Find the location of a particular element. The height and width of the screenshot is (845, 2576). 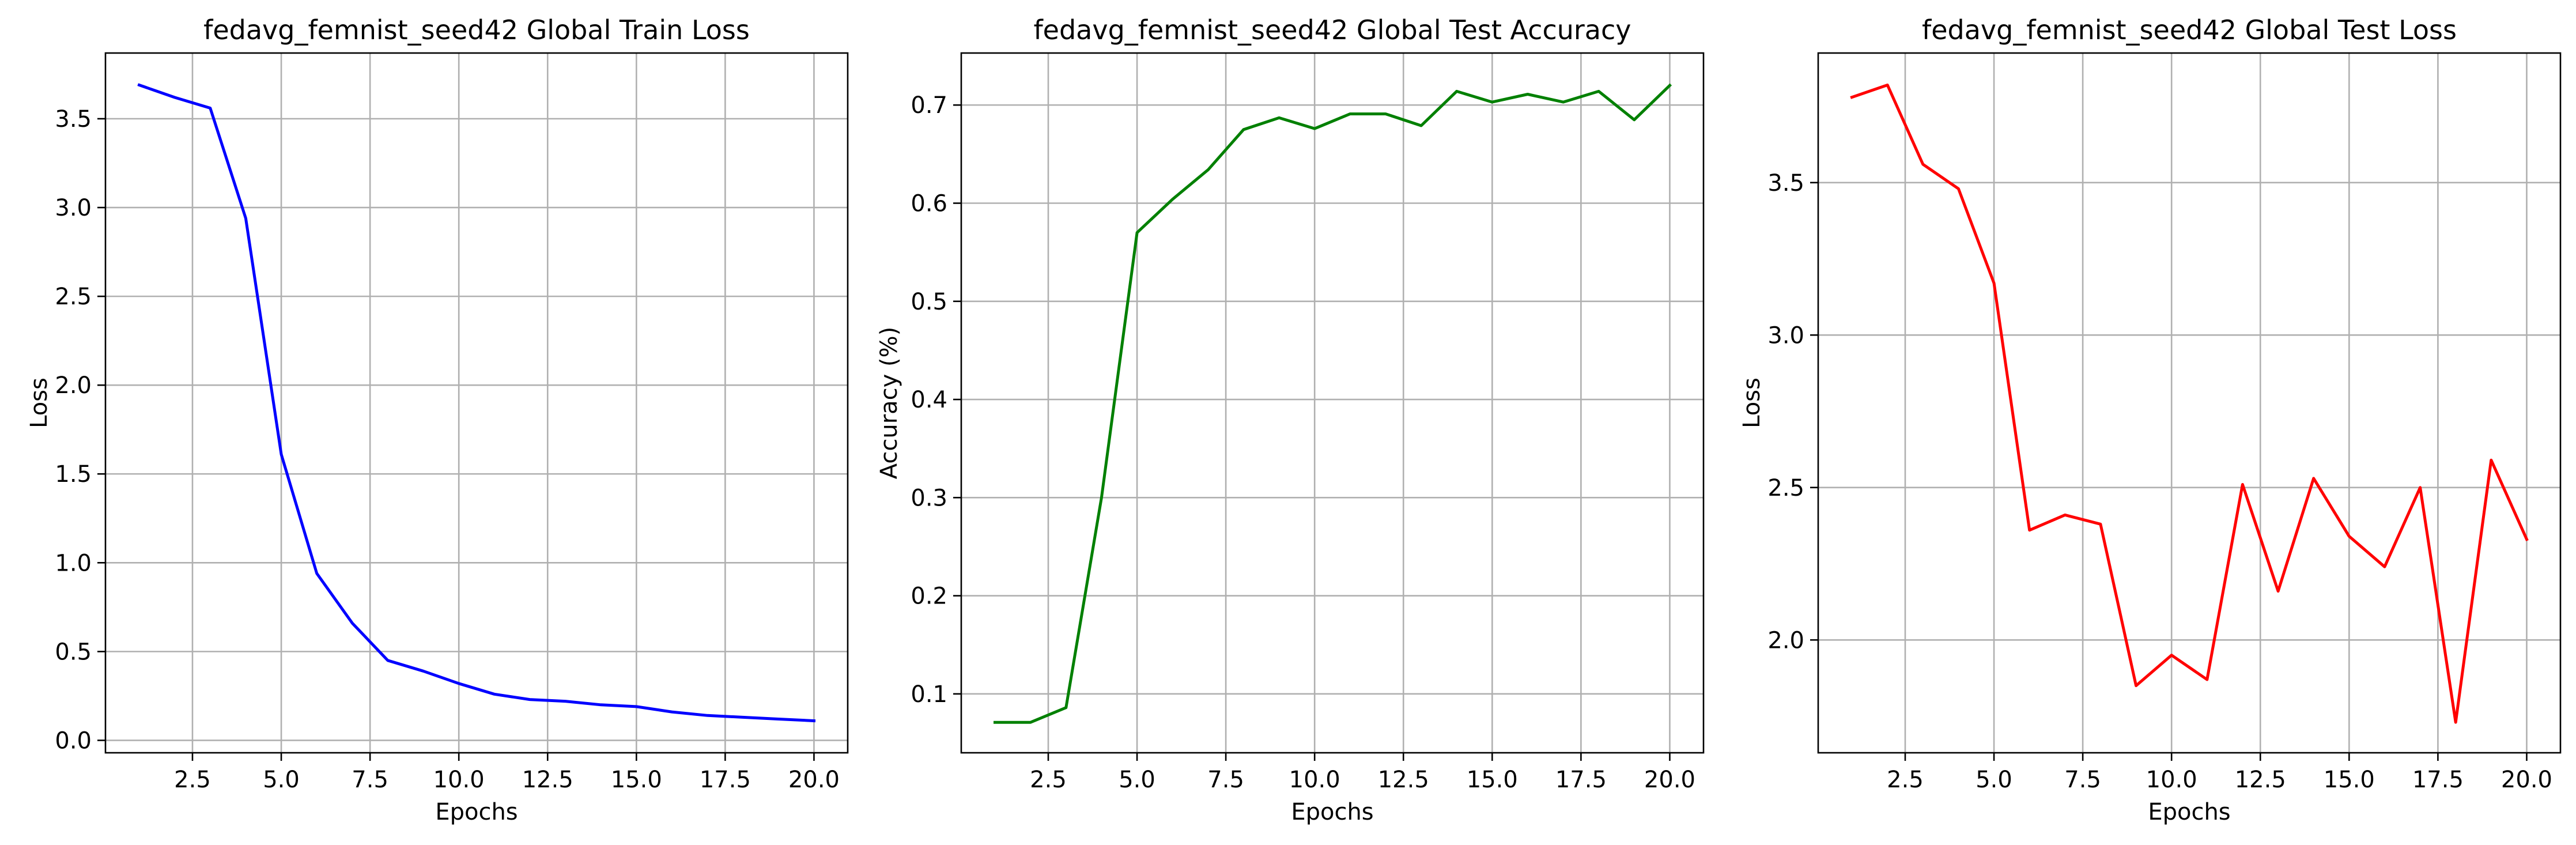

y-axis-label: Accuracy (%) is located at coordinates (889, 403).